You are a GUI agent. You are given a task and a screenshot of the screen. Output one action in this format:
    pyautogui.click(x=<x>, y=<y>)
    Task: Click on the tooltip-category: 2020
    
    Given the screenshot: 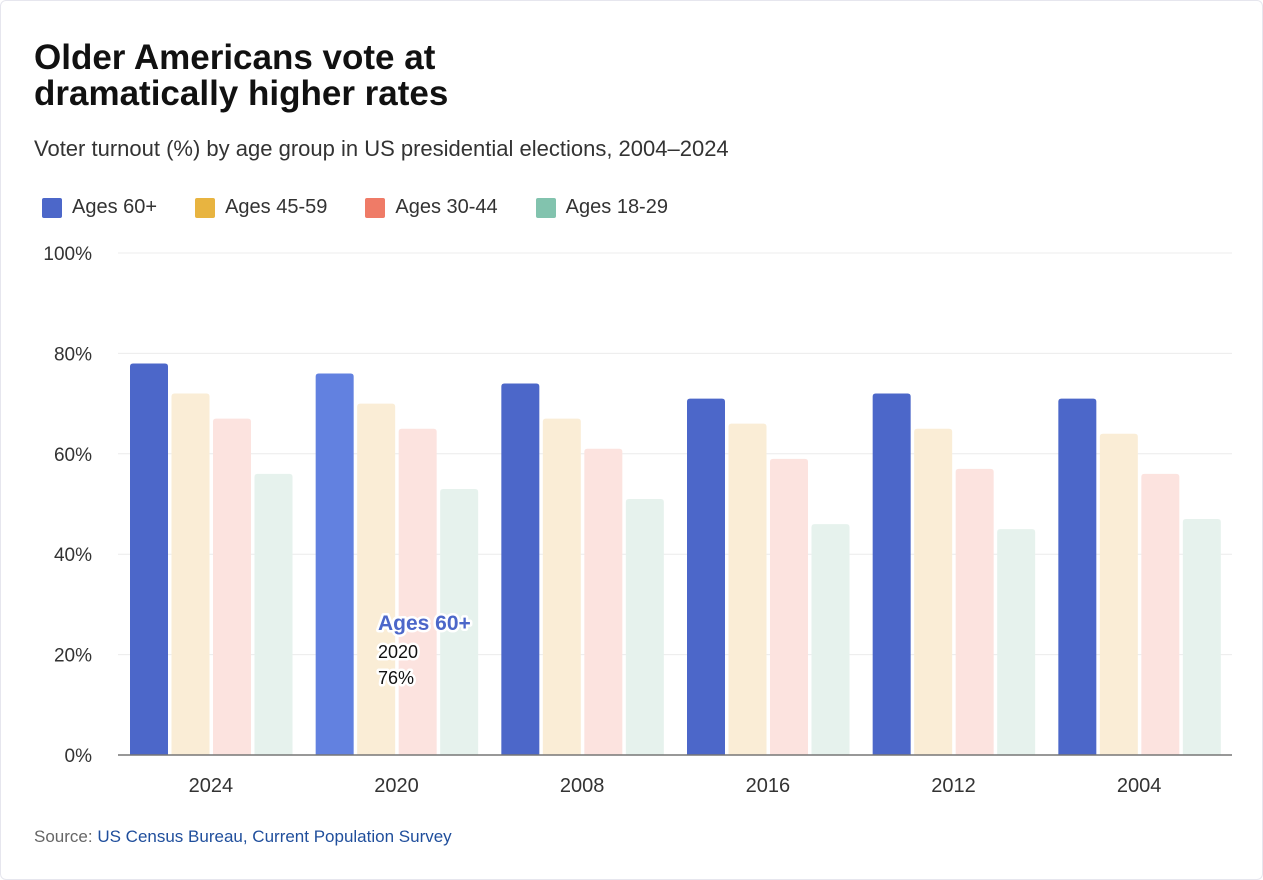 What is the action you would take?
    pyautogui.click(x=398, y=652)
    